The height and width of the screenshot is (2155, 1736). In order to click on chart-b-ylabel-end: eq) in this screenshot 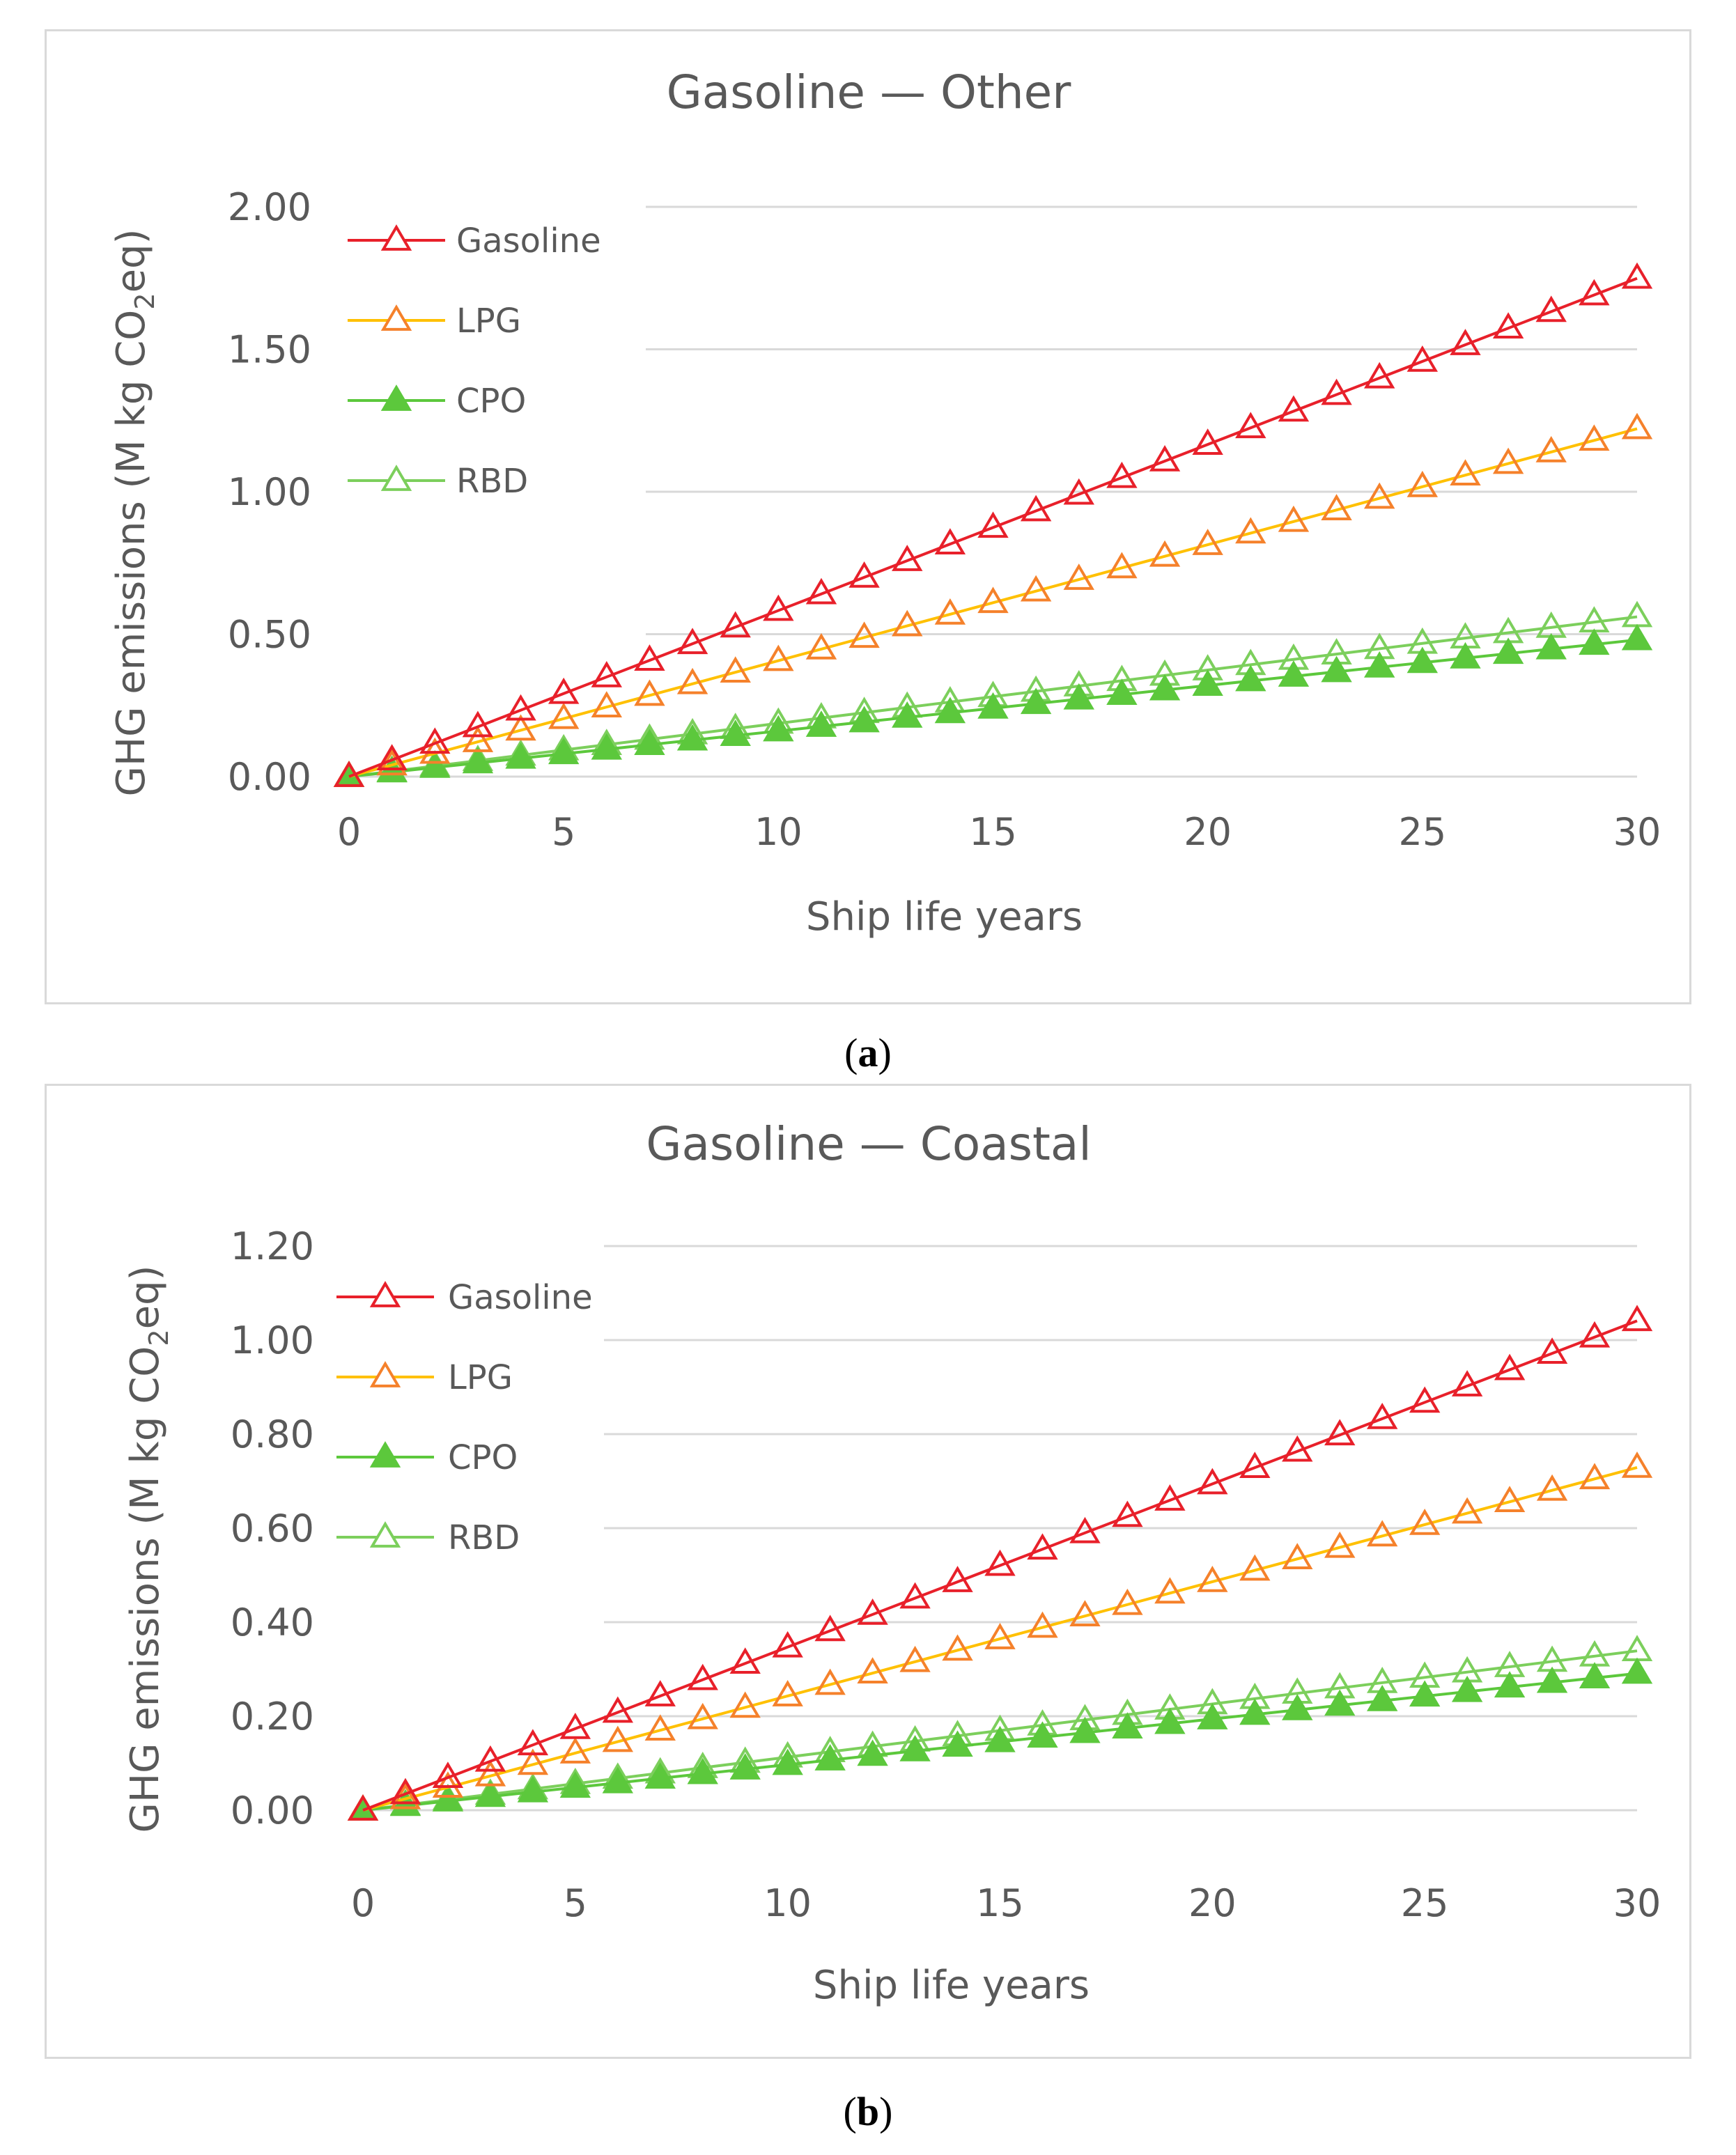, I will do `click(146, 1298)`.